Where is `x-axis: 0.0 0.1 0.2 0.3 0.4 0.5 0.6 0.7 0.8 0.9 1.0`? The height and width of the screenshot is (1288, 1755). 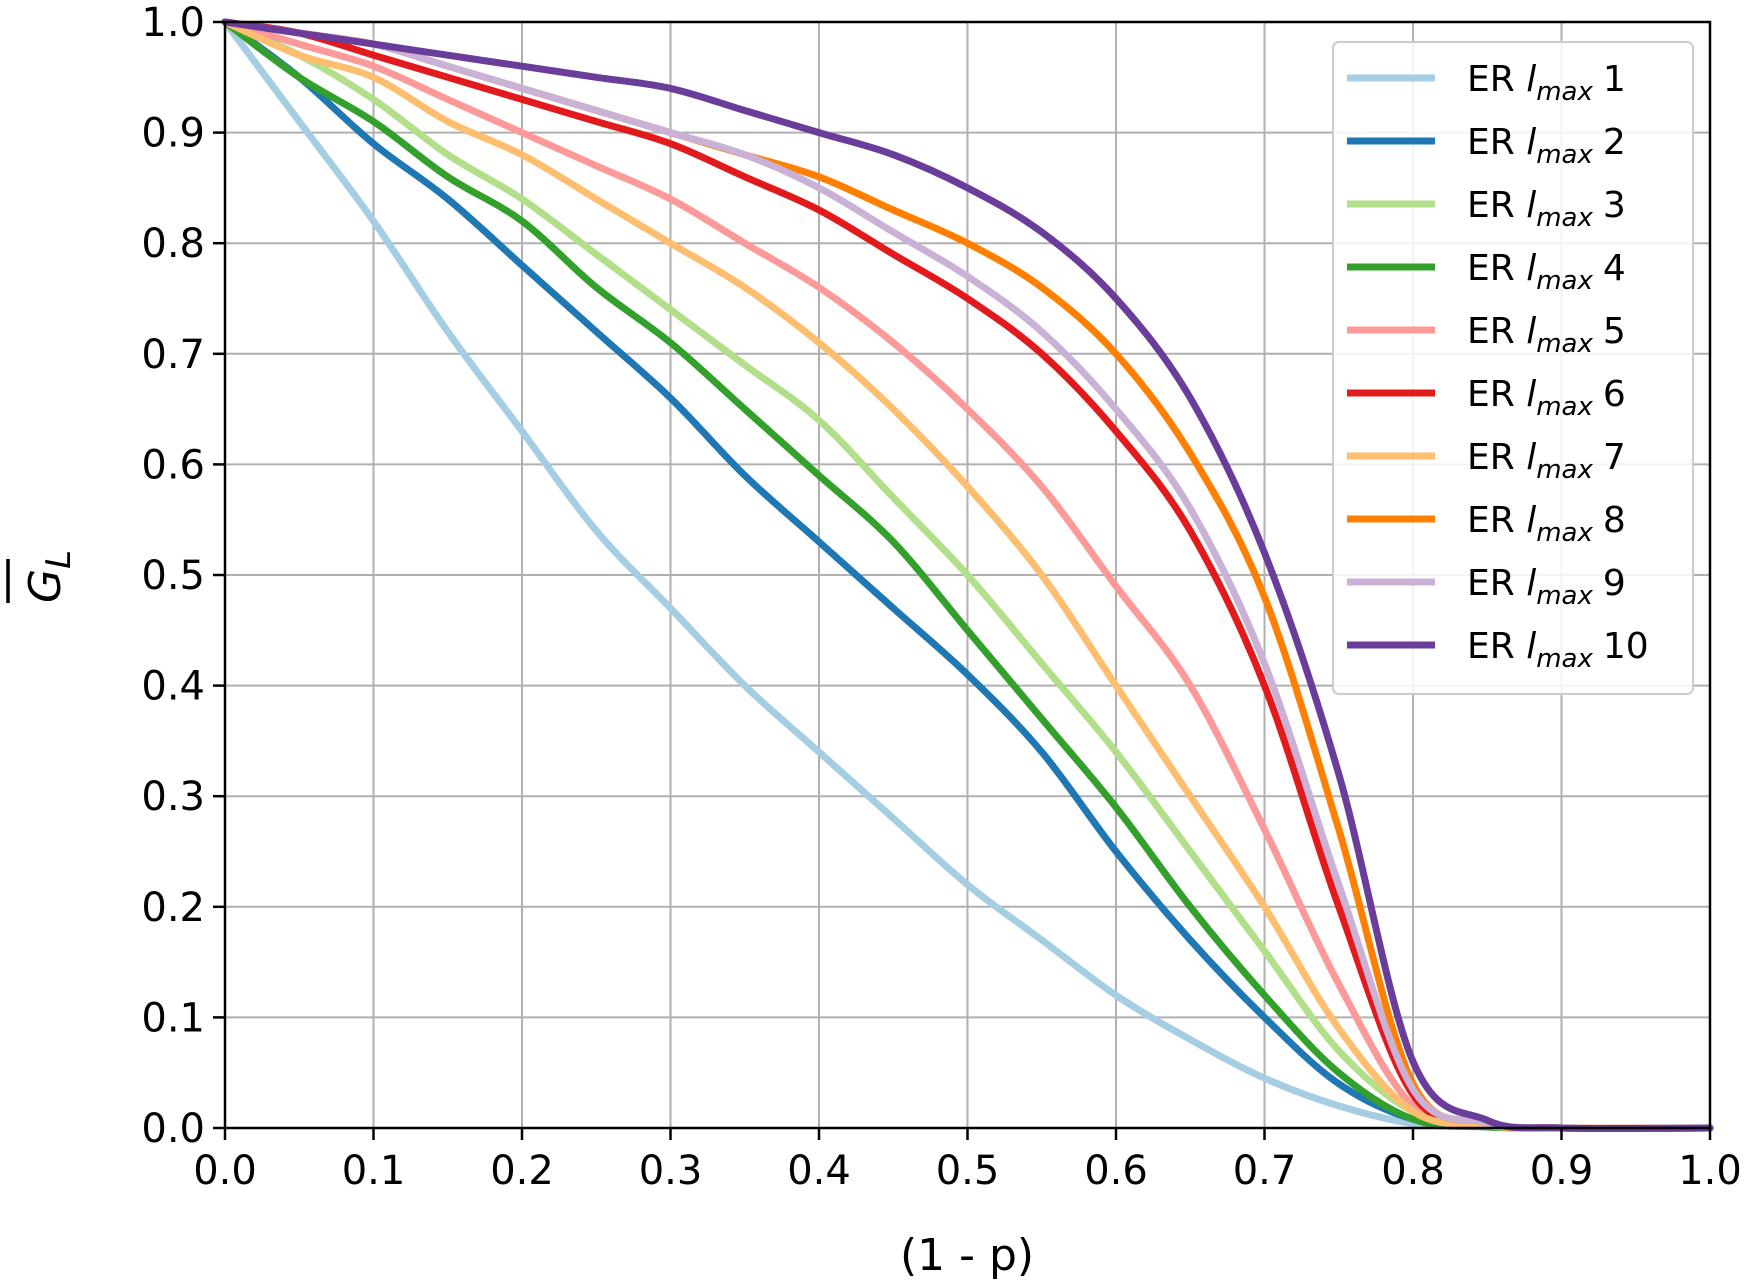
x-axis: 0.0 0.1 0.2 0.3 0.4 0.5 0.6 0.7 0.8 0.9 1.0 is located at coordinates (967, 1161).